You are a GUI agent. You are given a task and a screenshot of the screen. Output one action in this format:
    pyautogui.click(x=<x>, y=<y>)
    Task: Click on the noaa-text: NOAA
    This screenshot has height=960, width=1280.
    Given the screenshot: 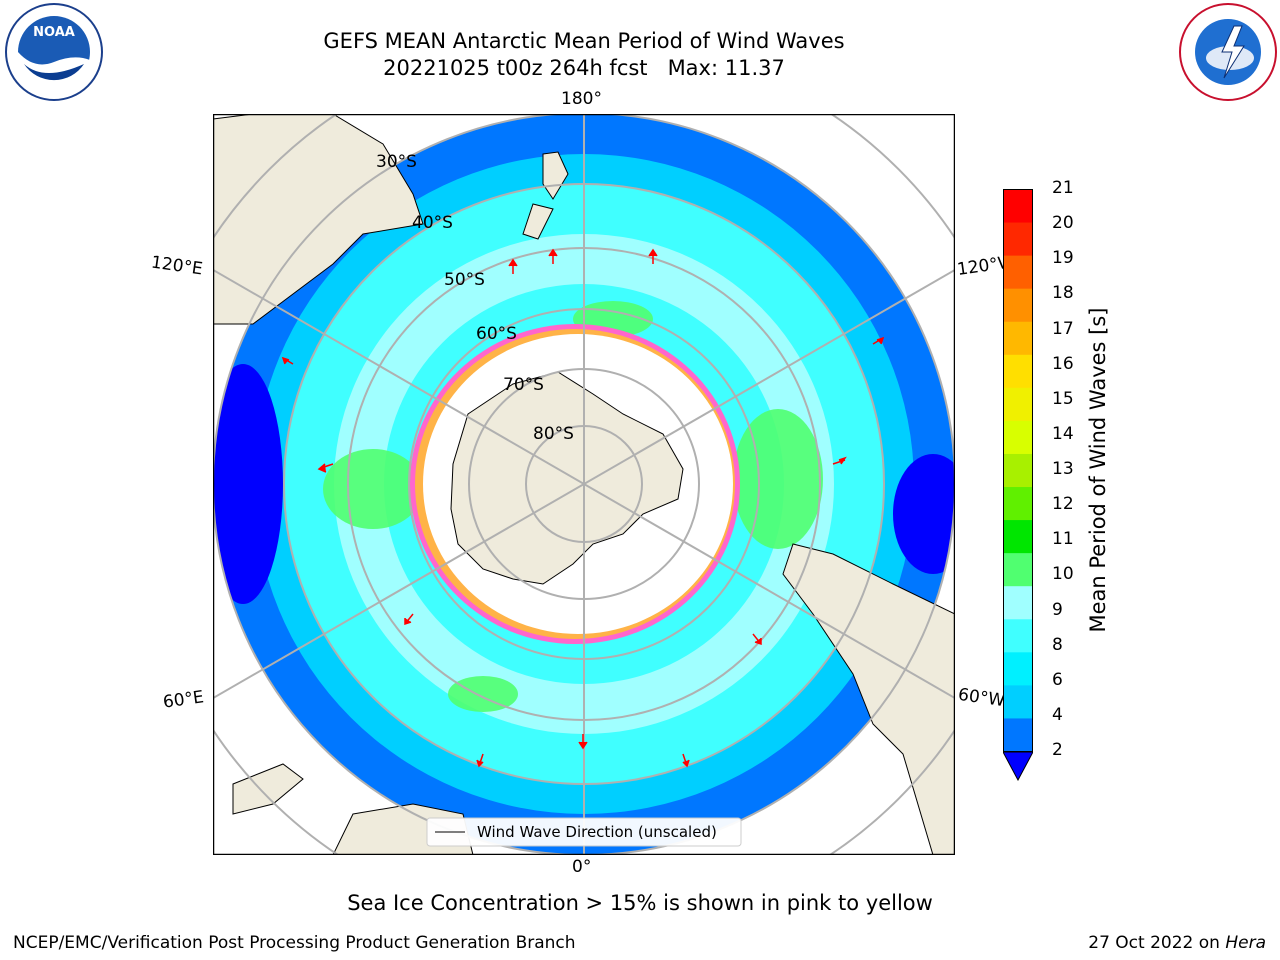 What is the action you would take?
    pyautogui.click(x=54, y=32)
    